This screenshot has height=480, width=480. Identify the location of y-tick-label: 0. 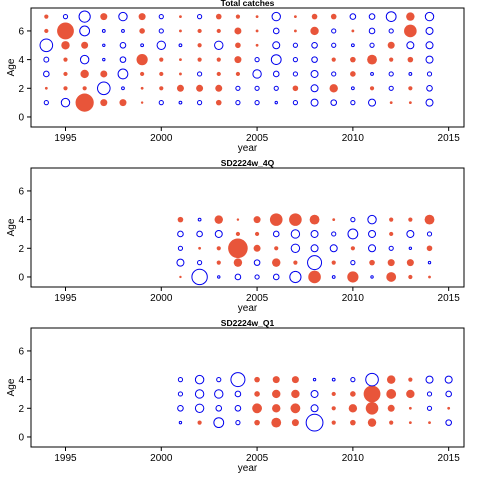
(21, 437).